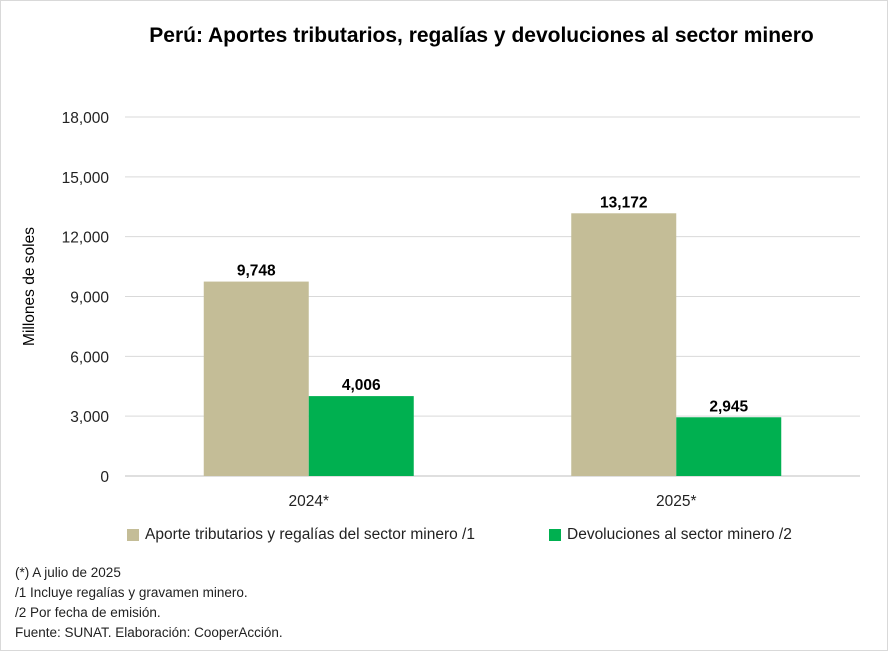  What do you see at coordinates (131, 592) in the screenshot?
I see `footnote-1: /1 Incluye regalías y gravamen minero.` at bounding box center [131, 592].